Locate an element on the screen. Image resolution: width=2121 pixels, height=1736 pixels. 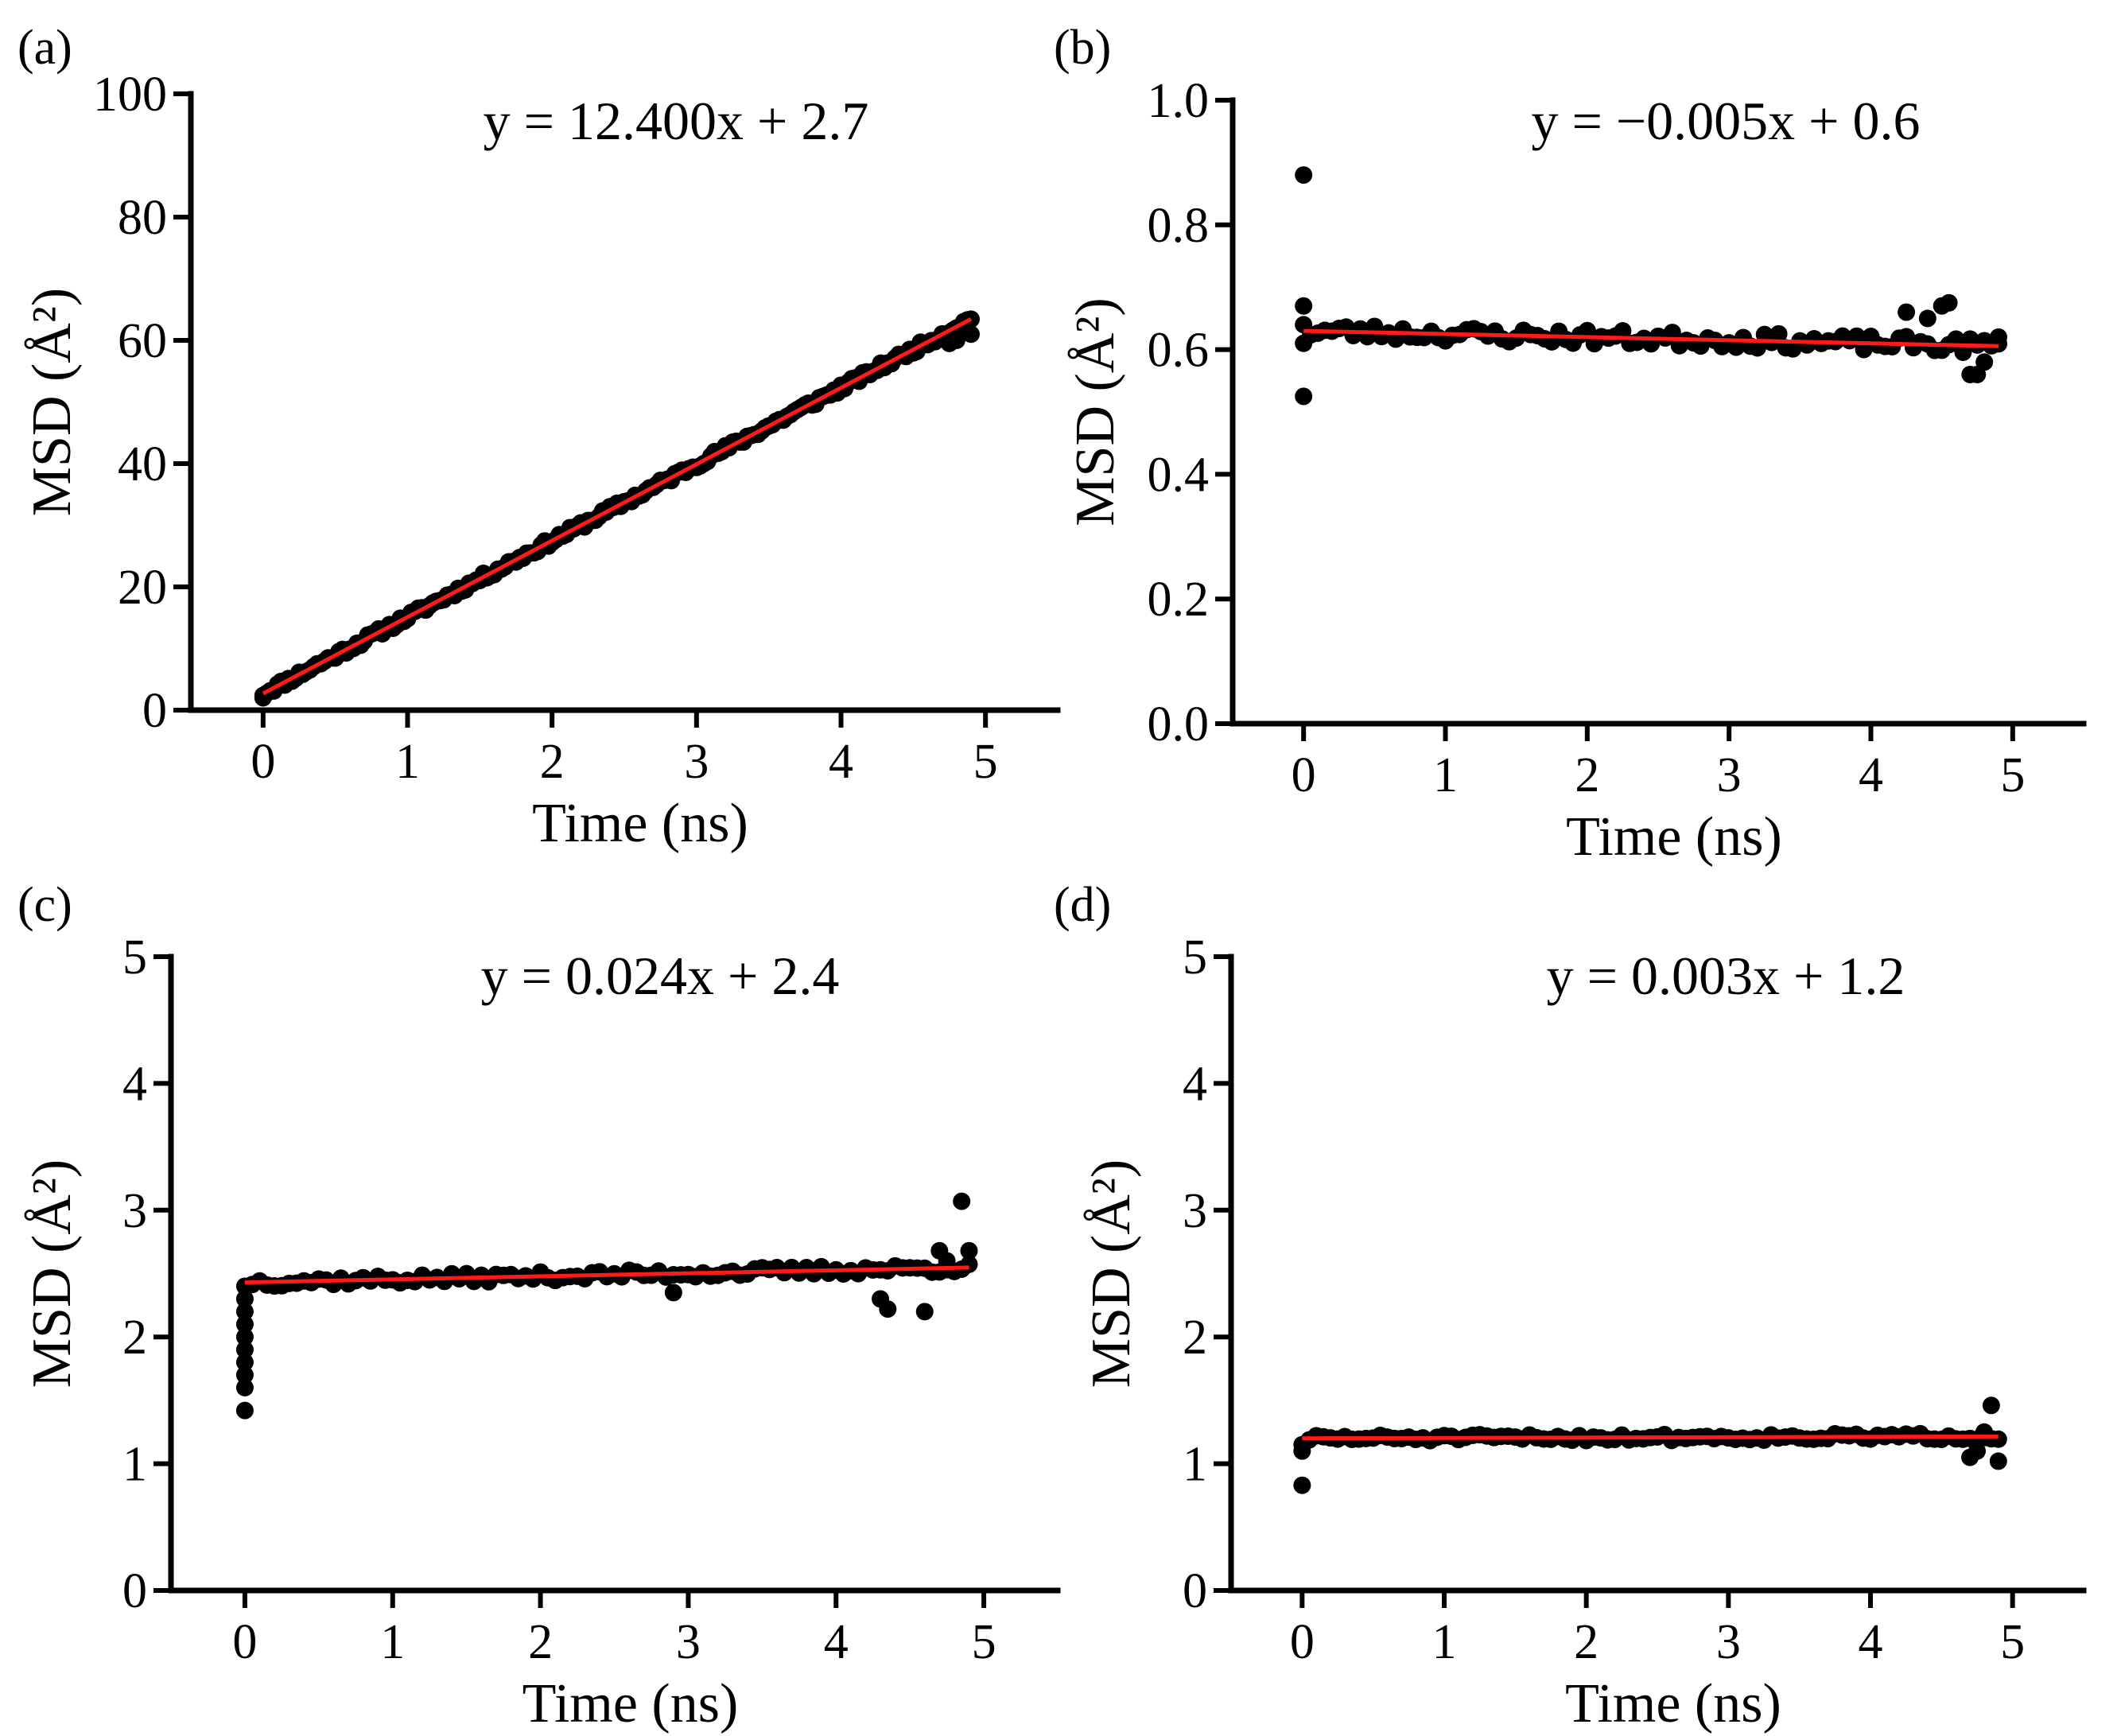
y-tick-label: 0.4 is located at coordinates (1179, 475).